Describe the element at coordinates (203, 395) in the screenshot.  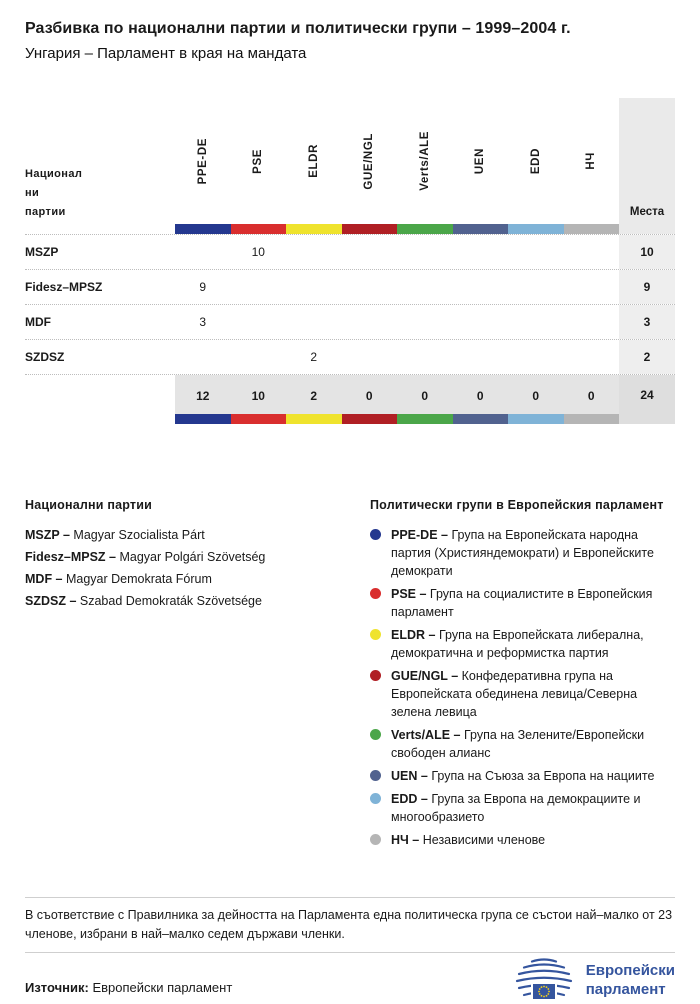
I see `total-value: 12` at that location.